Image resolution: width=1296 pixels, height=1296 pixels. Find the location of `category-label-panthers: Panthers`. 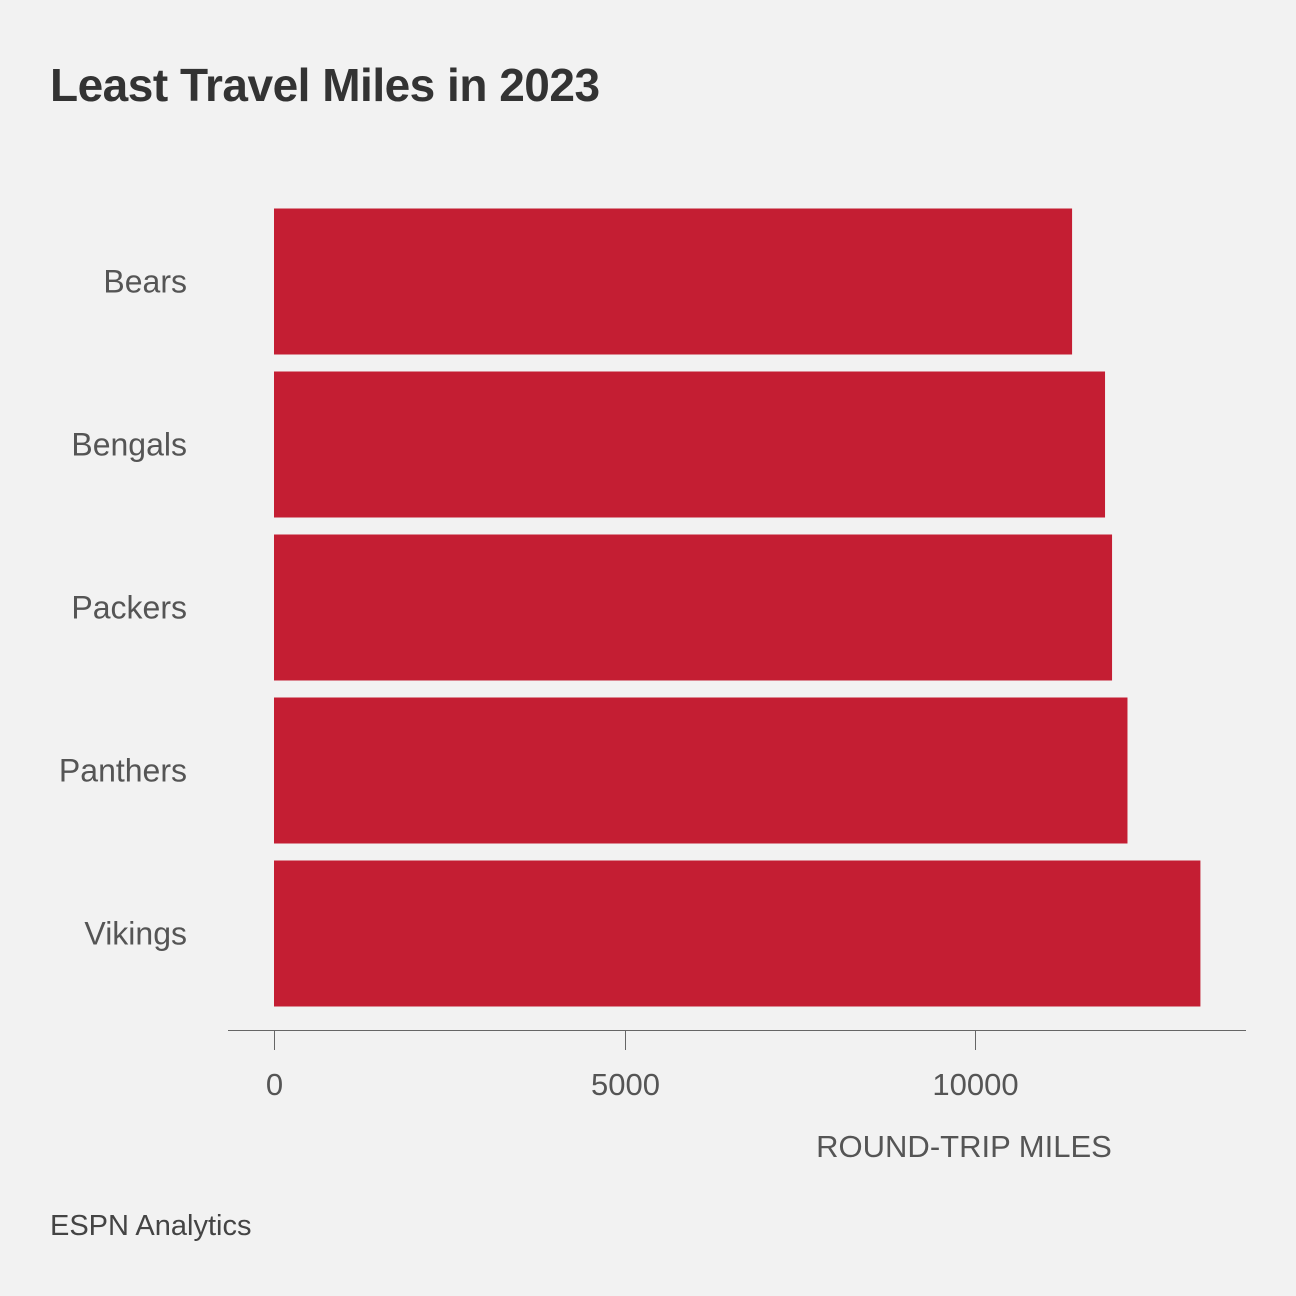

category-label-panthers: Panthers is located at coordinates (123, 771).